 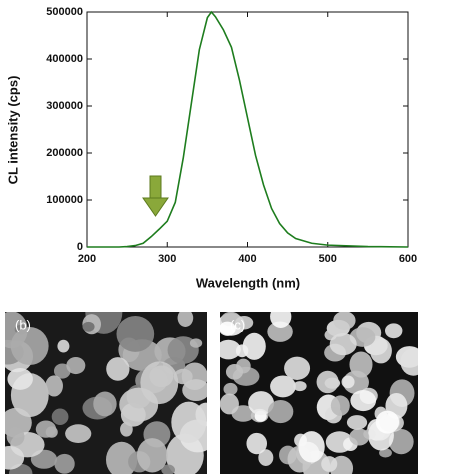 I want to click on y-tick-label: 200000, so click(x=64, y=153).